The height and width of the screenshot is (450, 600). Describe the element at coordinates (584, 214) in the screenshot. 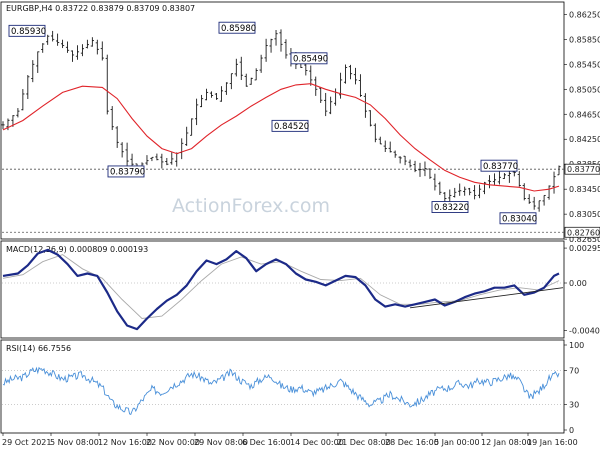

I see `price-tick-label: 0.83050` at that location.